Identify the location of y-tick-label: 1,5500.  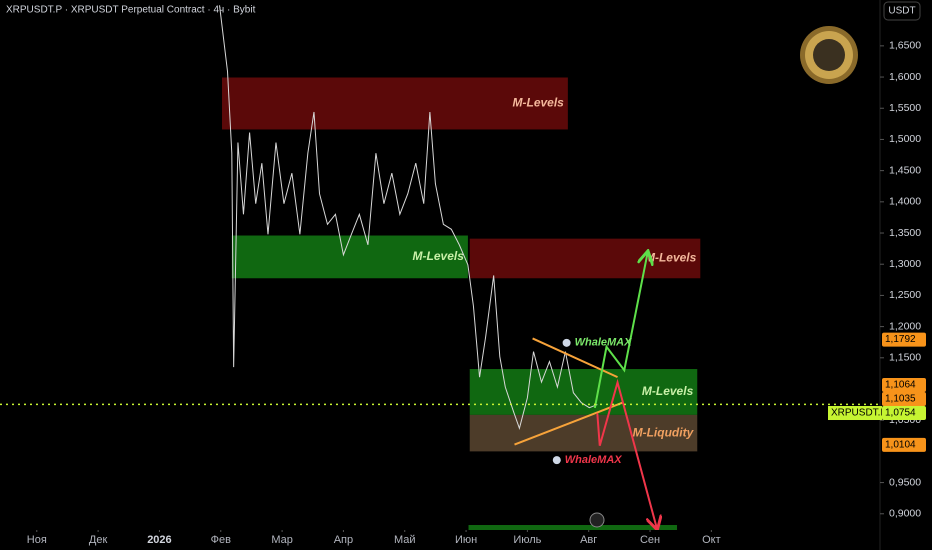
(905, 108).